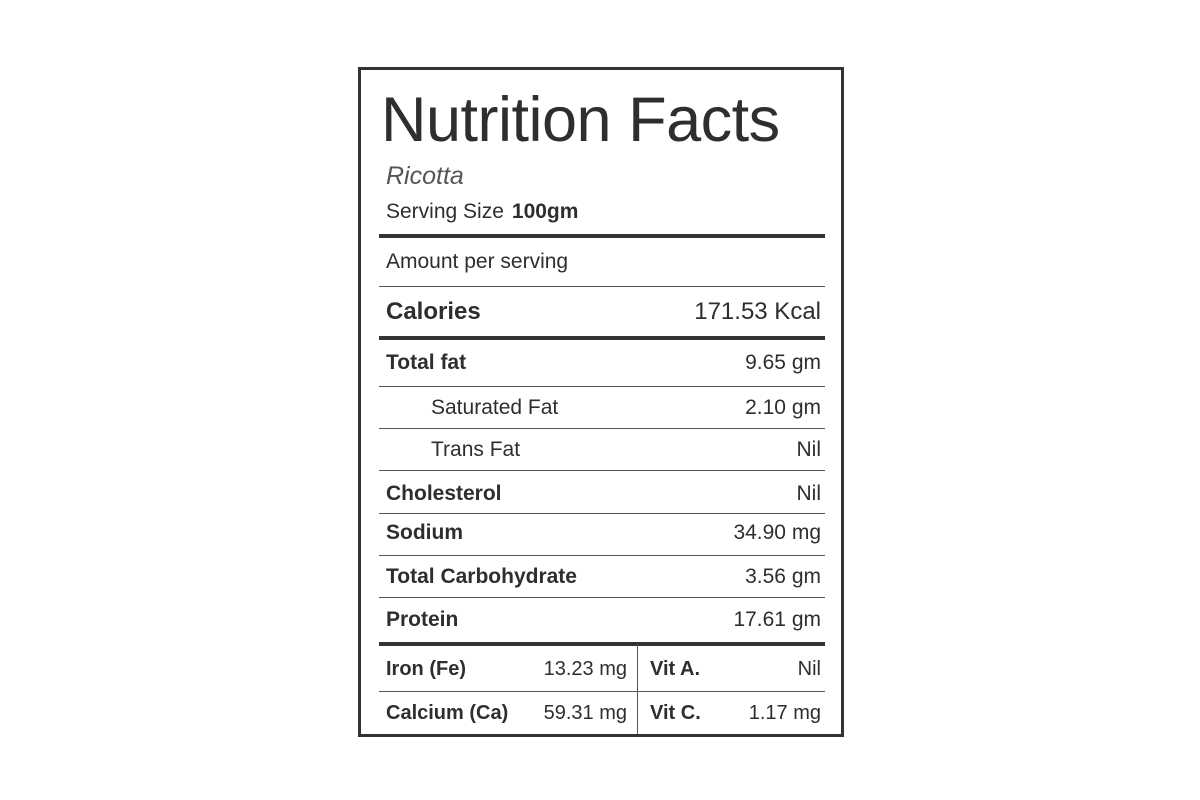 The width and height of the screenshot is (1200, 800). What do you see at coordinates (603, 577) in the screenshot?
I see `nutrient-row: Total Carbohydrate 3.56 gm` at bounding box center [603, 577].